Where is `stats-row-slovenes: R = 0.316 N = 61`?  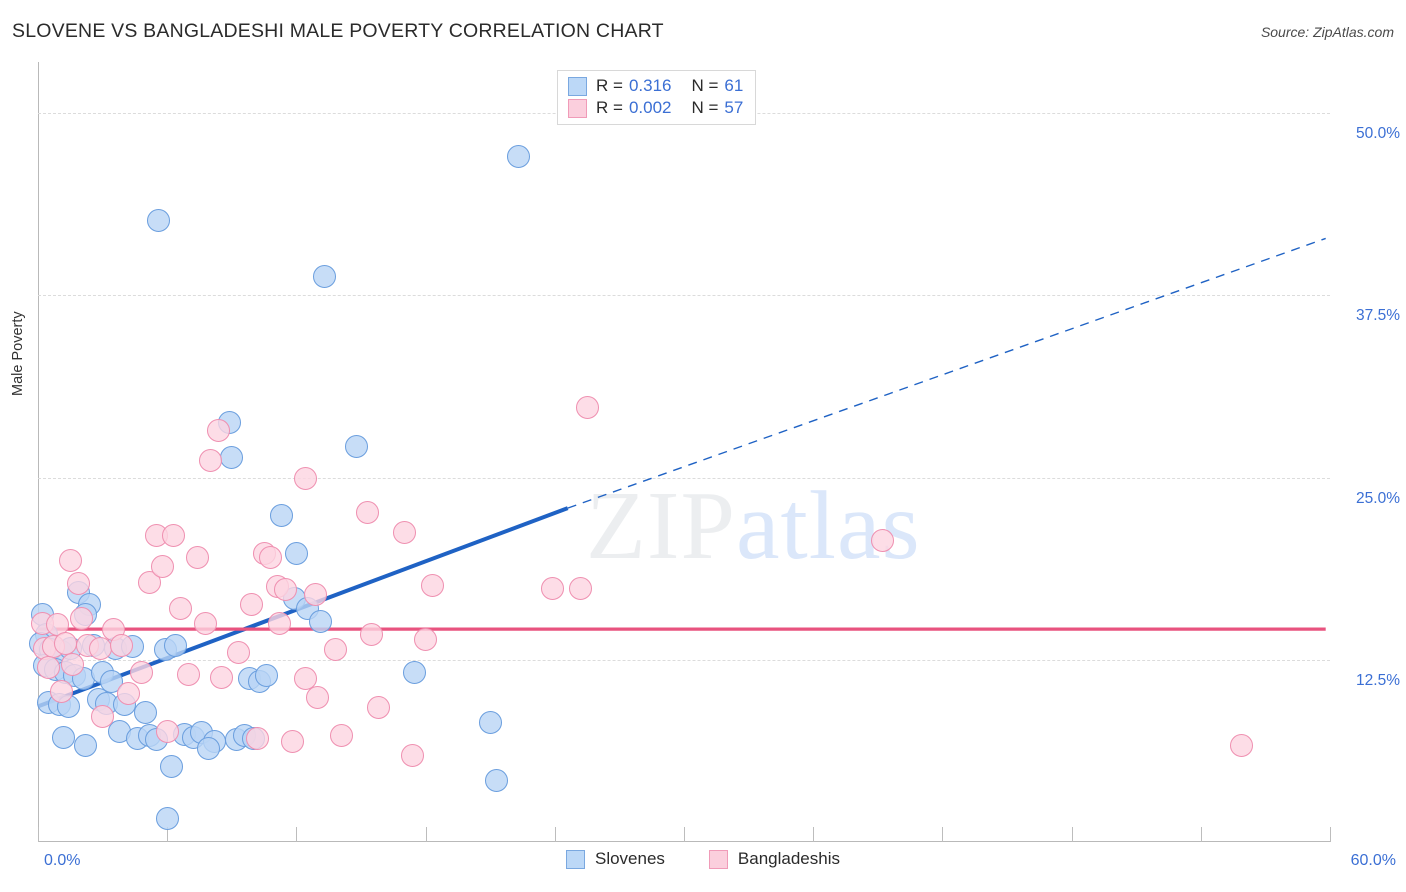
stats-row-slovenes: R = 0.316 N = 61 is located at coordinates (655, 86).